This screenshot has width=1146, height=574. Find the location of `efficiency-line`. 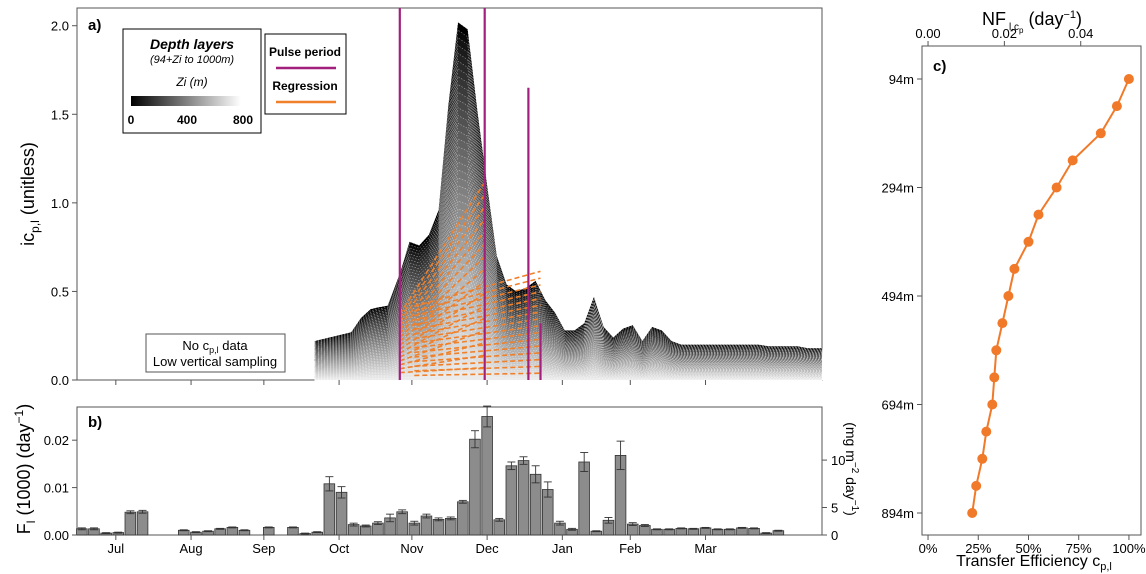

efficiency-line is located at coordinates (1050, 296).